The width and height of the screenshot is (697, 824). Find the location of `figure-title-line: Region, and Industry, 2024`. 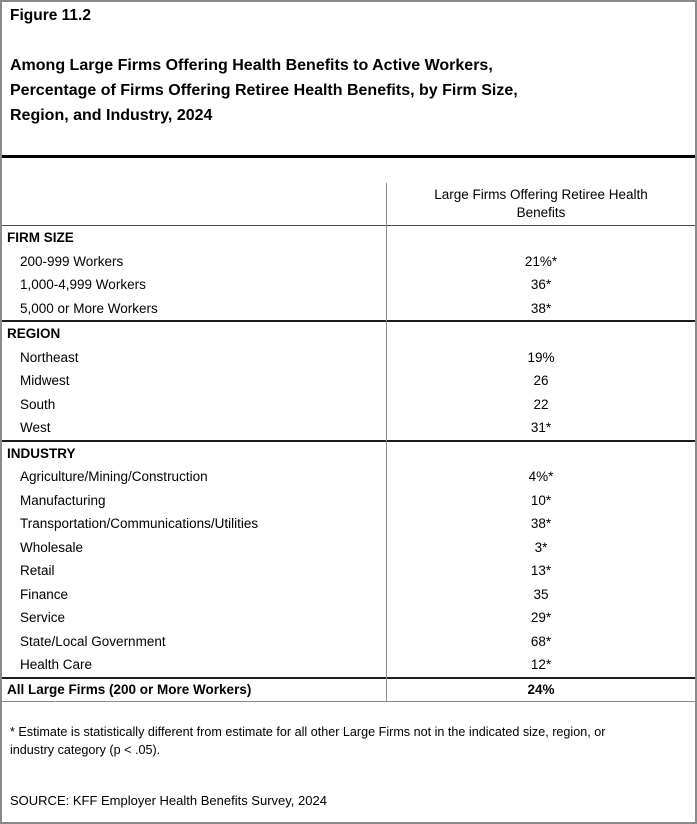

figure-title-line: Region, and Industry, 2024 is located at coordinates (111, 115).